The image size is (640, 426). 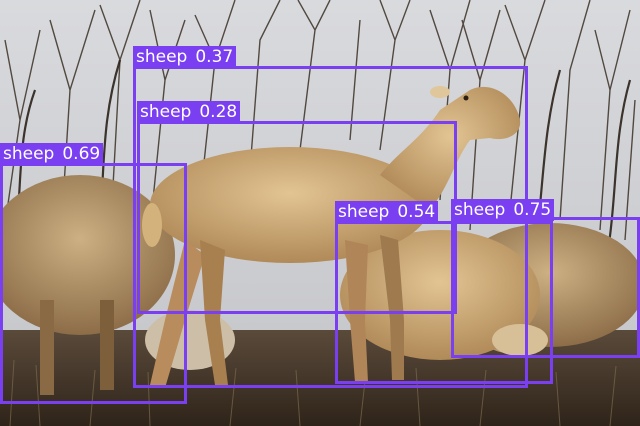 I want to click on detection-label-3: sheep 0.69, so click(x=52, y=154).